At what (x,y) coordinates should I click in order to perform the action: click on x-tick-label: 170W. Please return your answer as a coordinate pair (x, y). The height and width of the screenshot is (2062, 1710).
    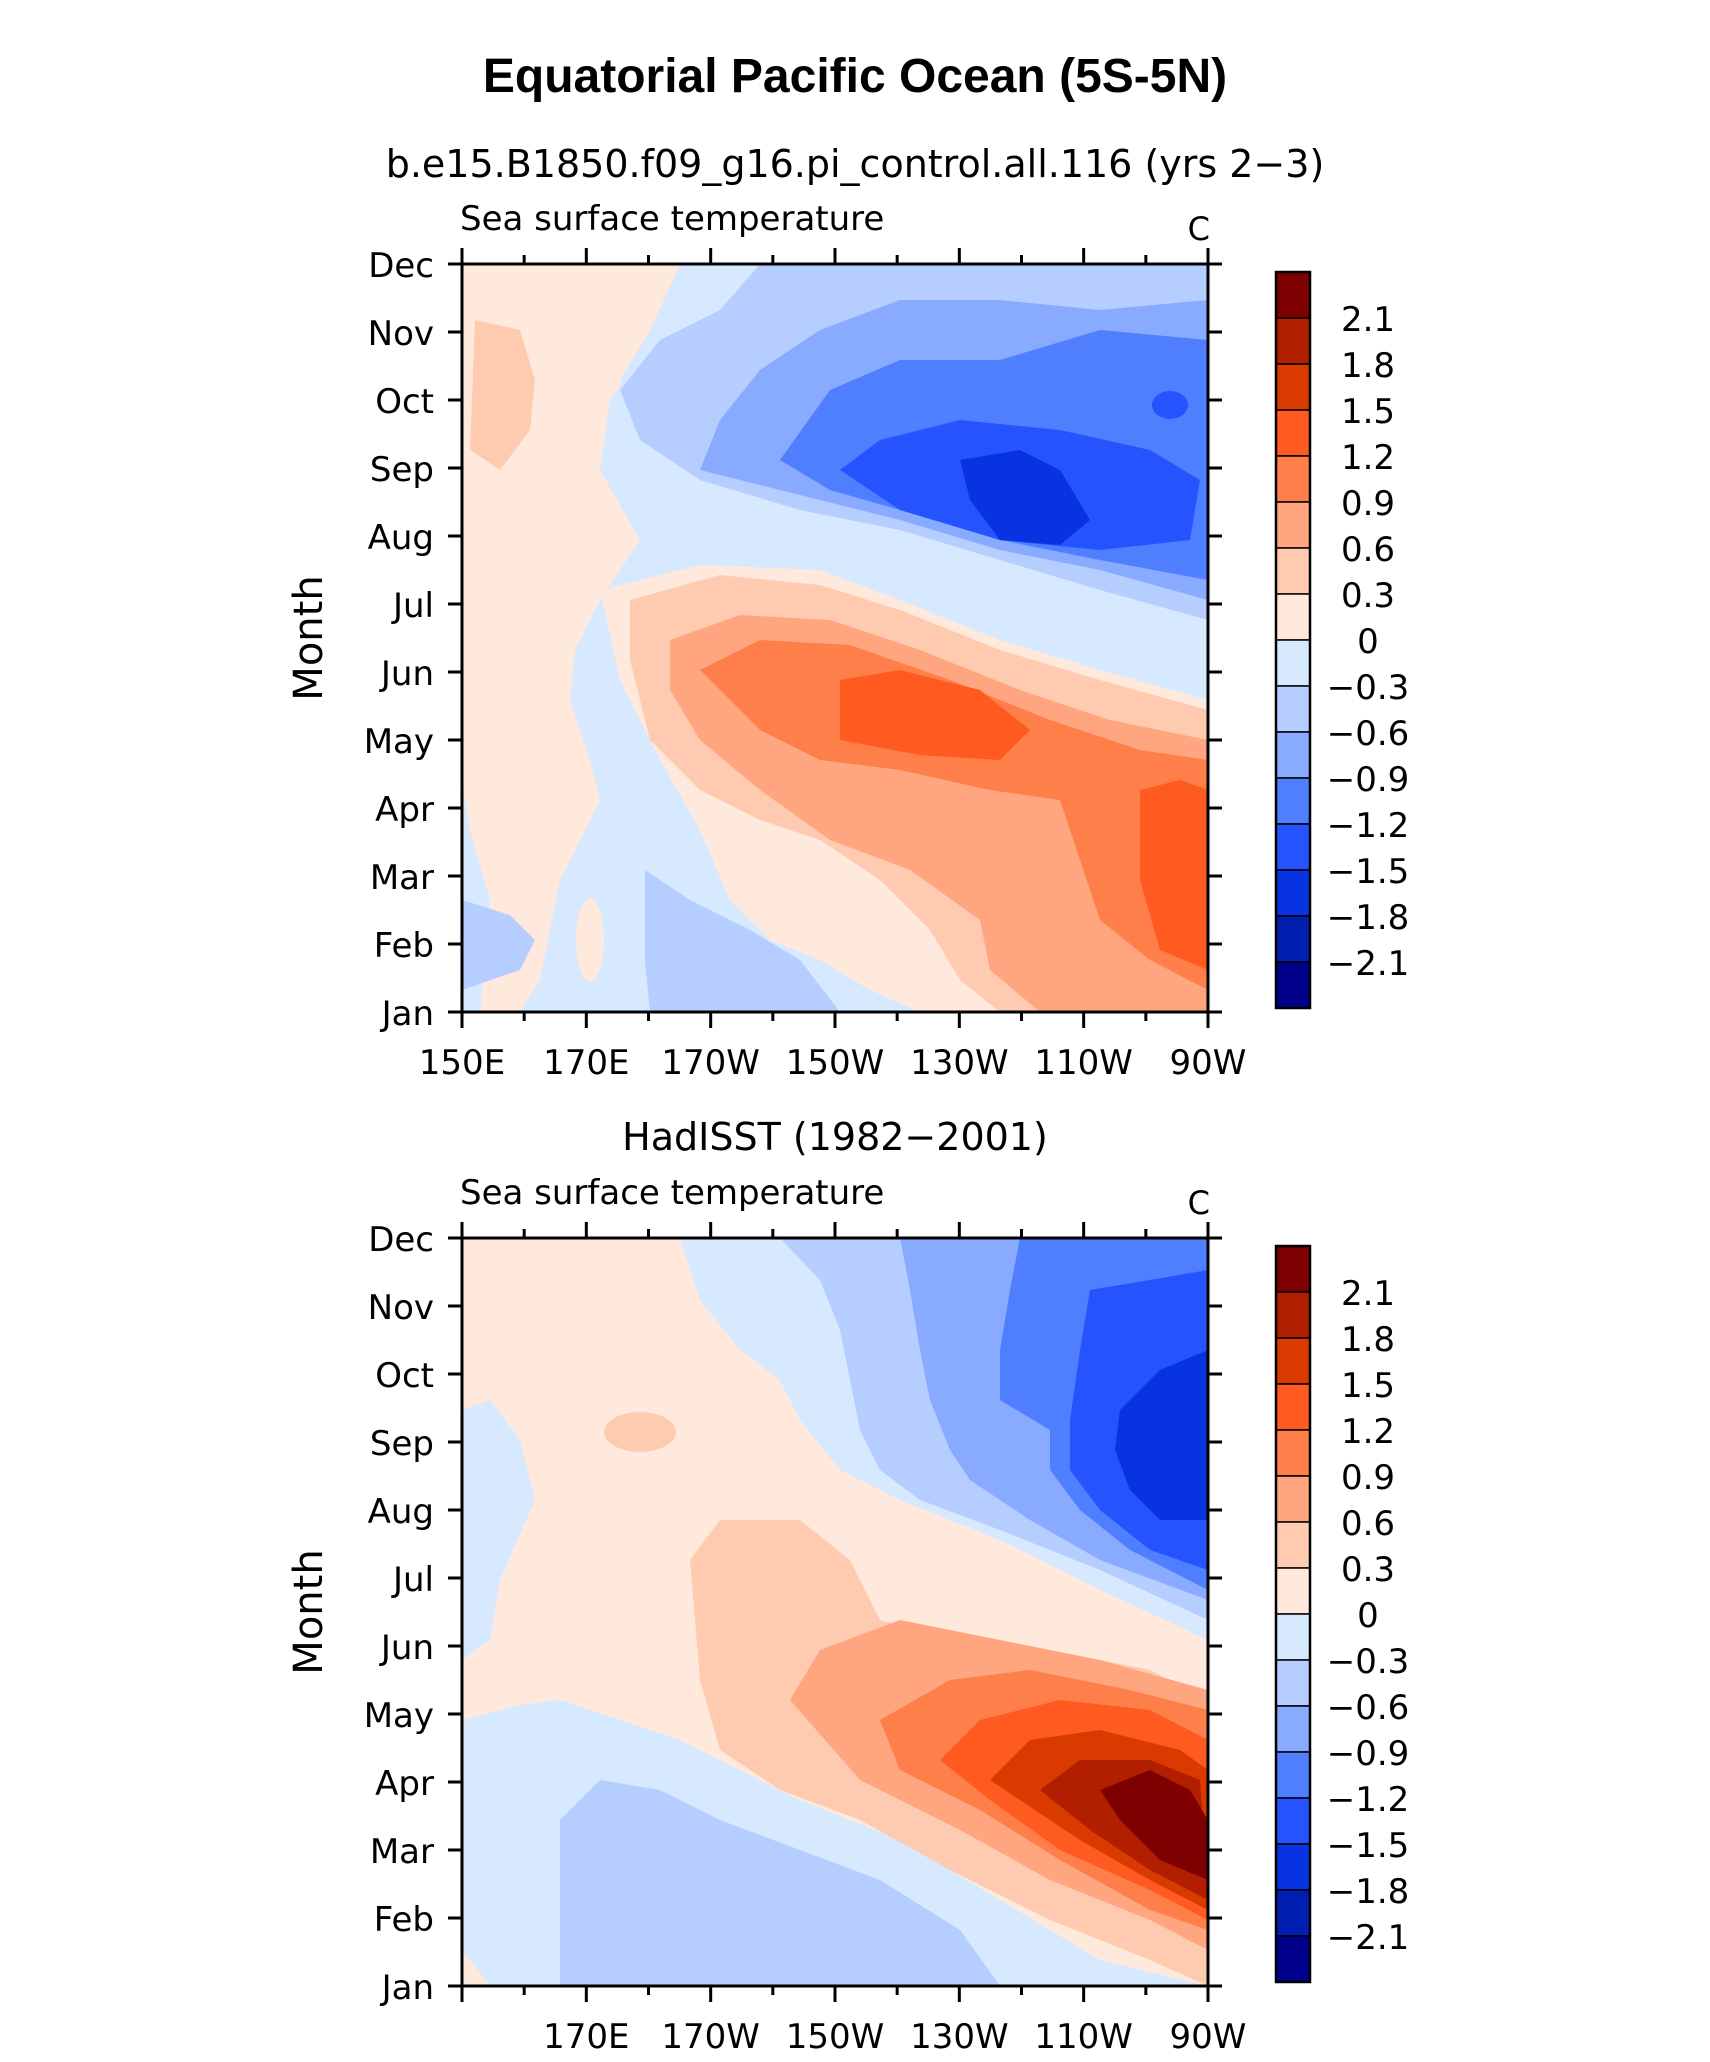
    Looking at the image, I should click on (710, 2037).